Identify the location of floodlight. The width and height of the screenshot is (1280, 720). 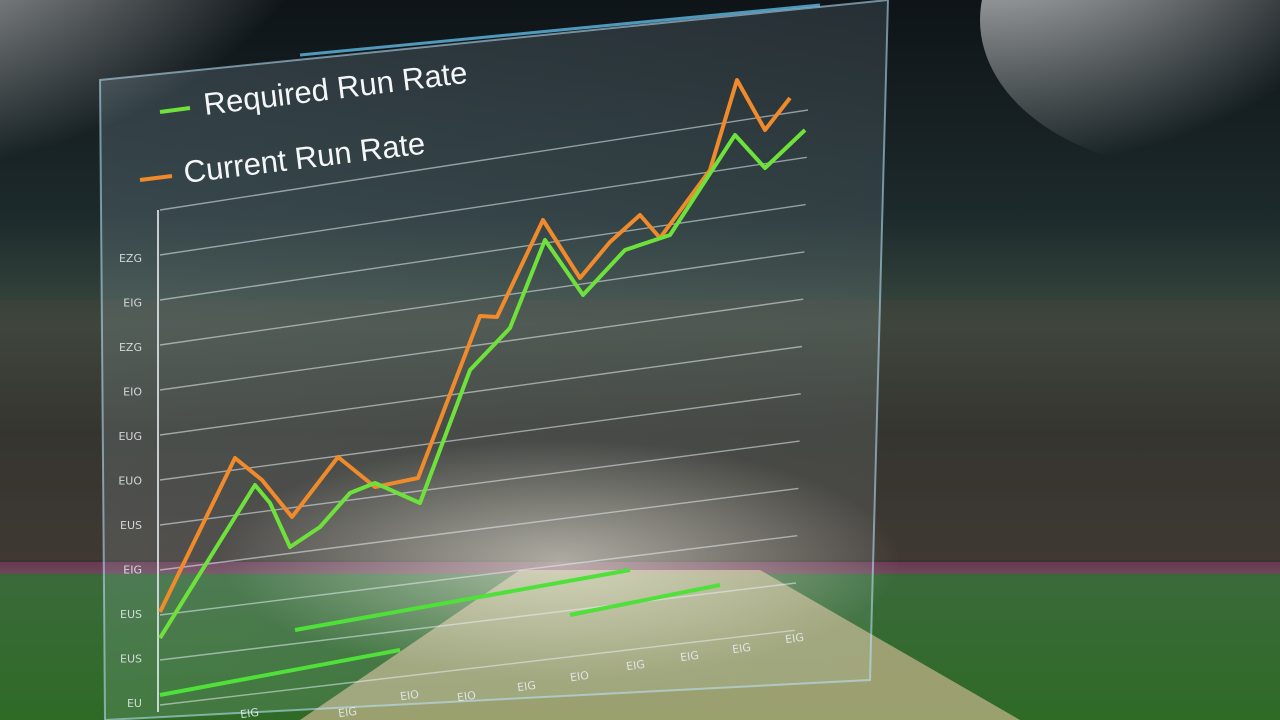
(1130, 85).